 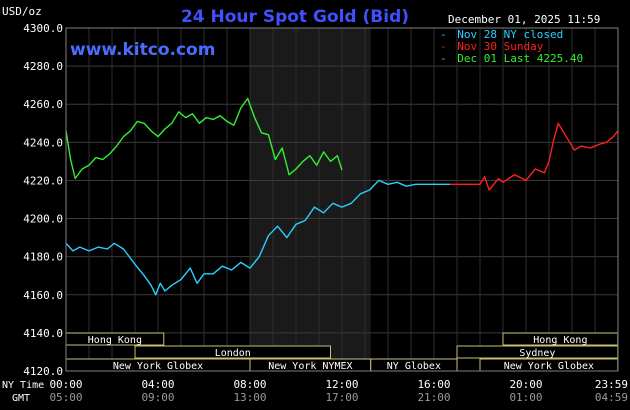 What do you see at coordinates (157, 397) in the screenshot?
I see `gmt-tick-label: 09:00` at bounding box center [157, 397].